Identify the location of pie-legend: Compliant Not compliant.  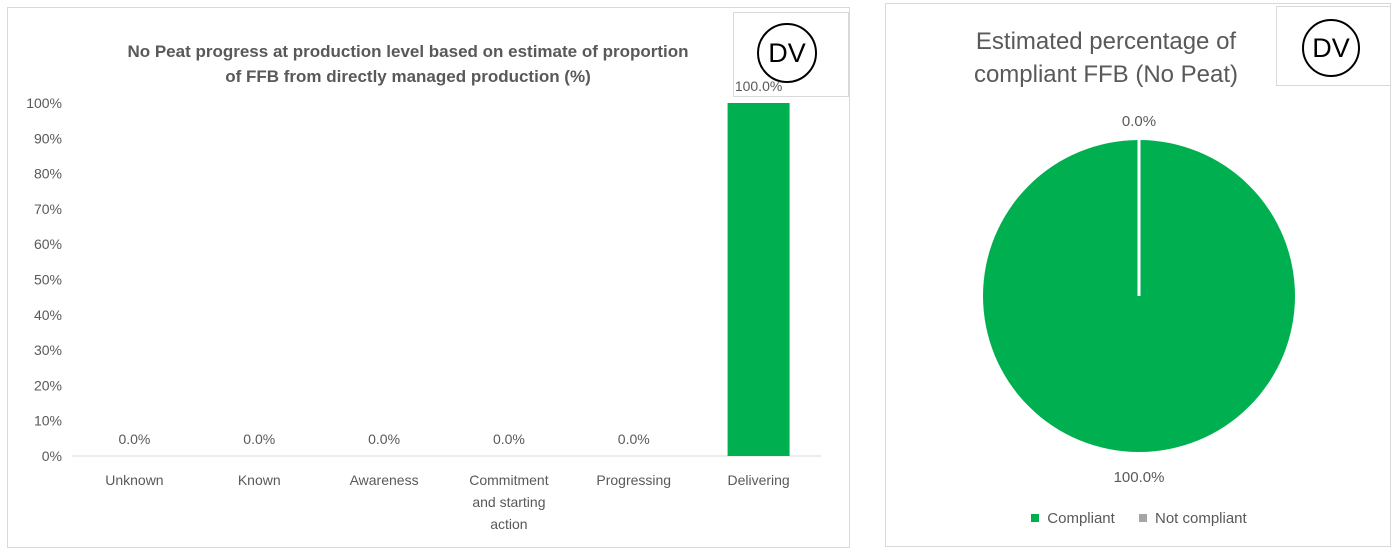
(1139, 518).